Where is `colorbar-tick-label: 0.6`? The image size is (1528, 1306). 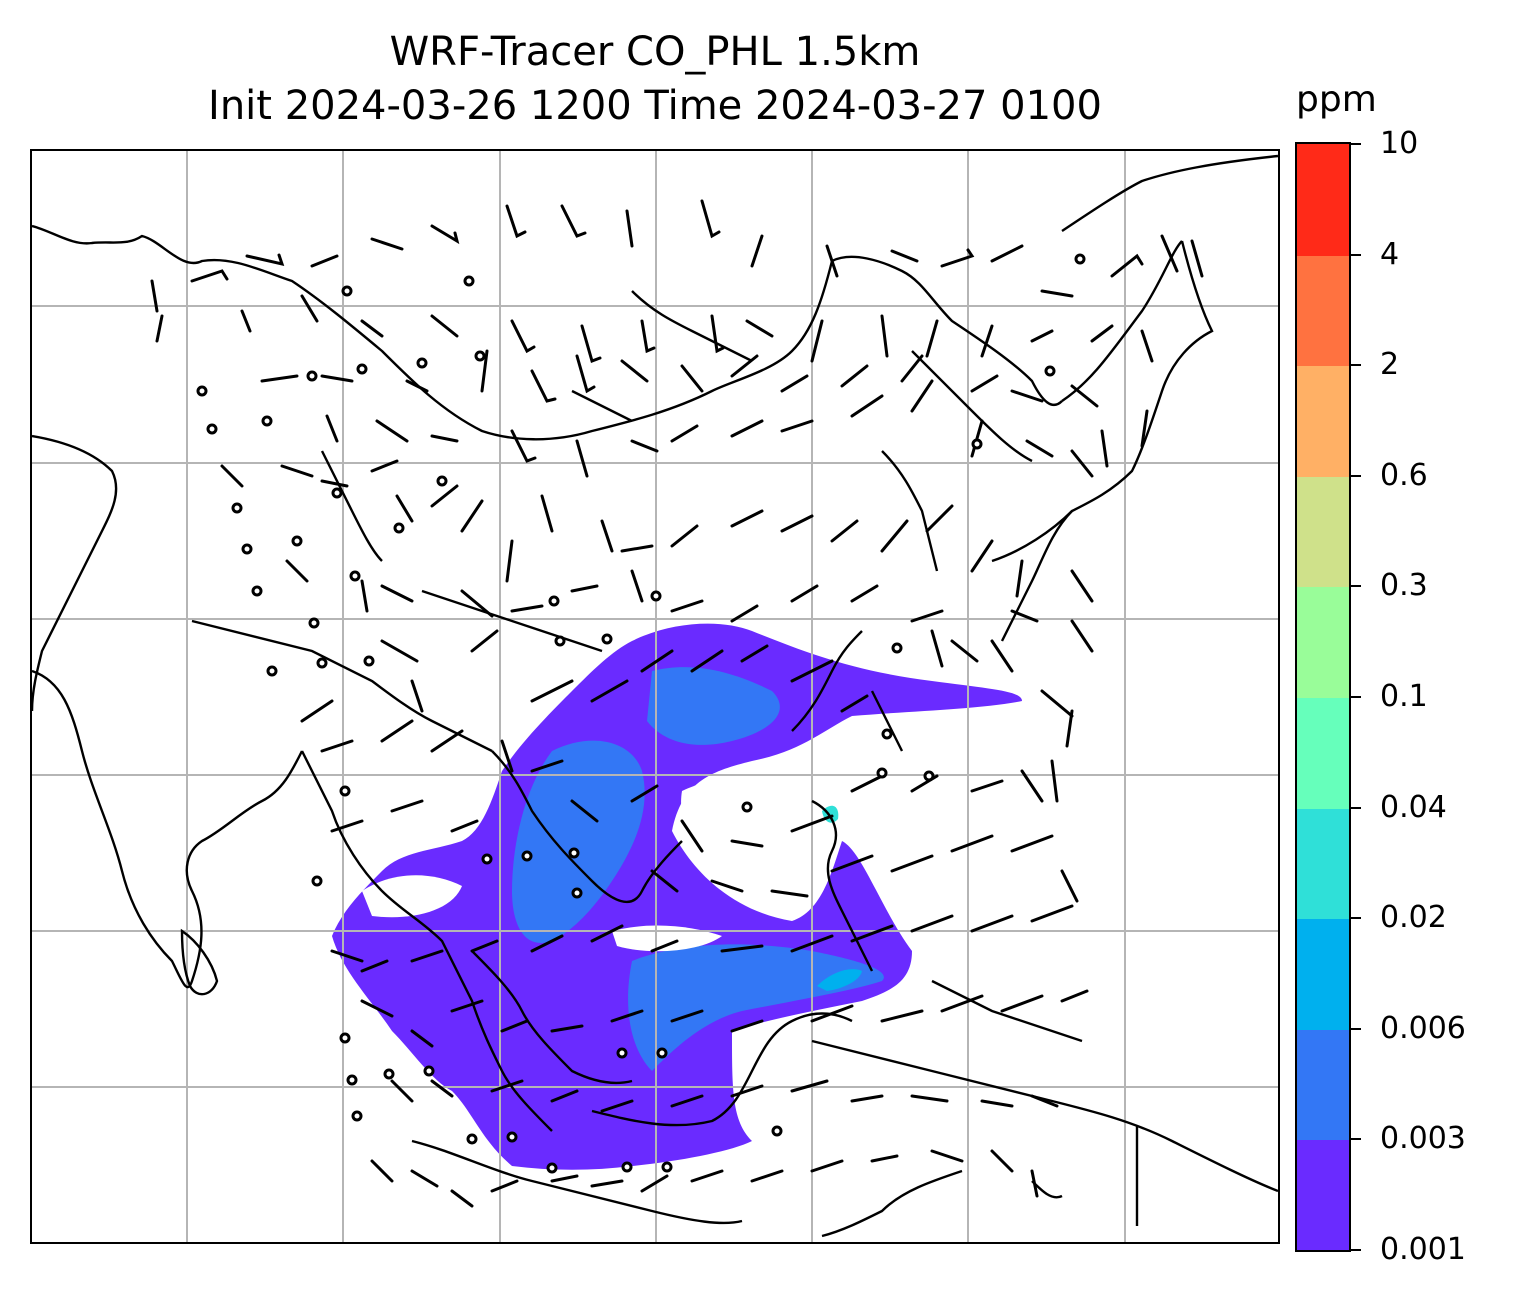 colorbar-tick-label: 0.6 is located at coordinates (1404, 475).